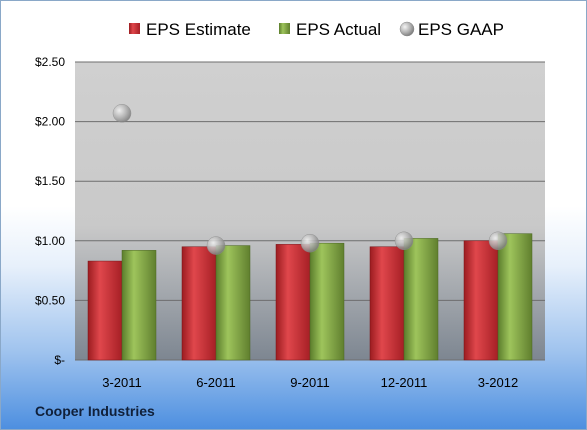 The height and width of the screenshot is (430, 587). Describe the element at coordinates (50, 300) in the screenshot. I see `y-tick-label: $0.50` at that location.